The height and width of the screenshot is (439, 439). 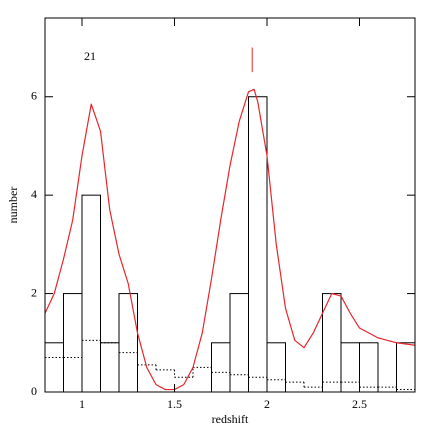 I want to click on y-tick-label: 2, so click(x=34, y=292).